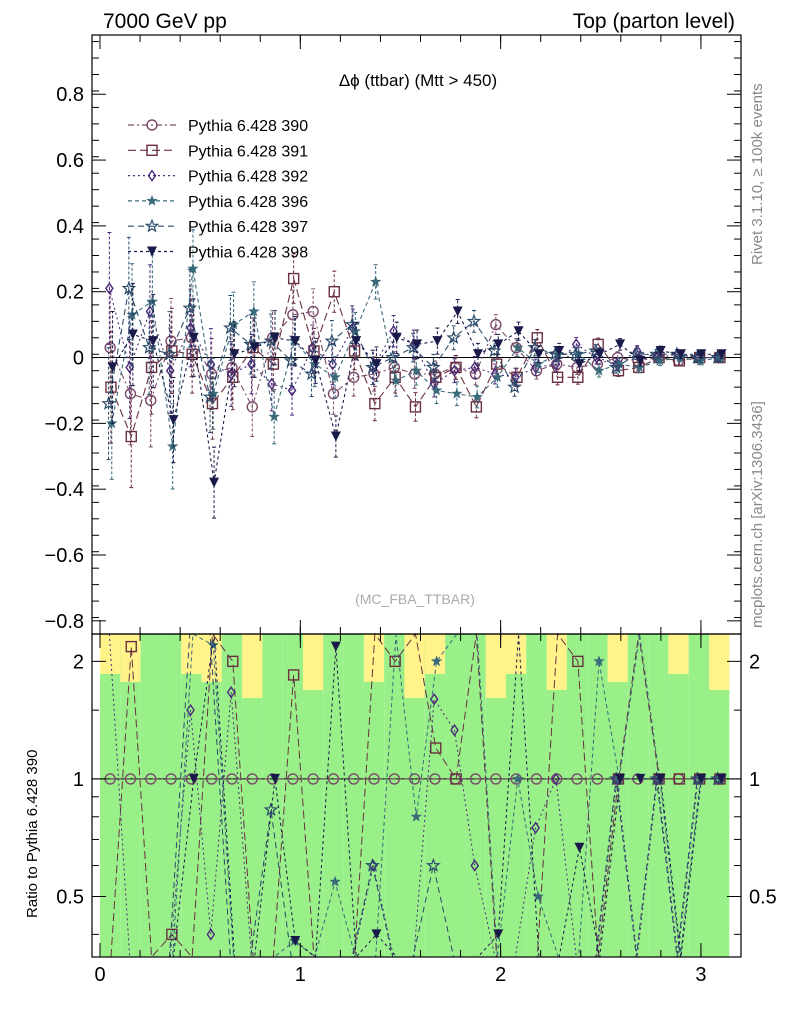 The height and width of the screenshot is (1024, 786). Describe the element at coordinates (300, 975) in the screenshot. I see `x-tick-label: 1` at that location.